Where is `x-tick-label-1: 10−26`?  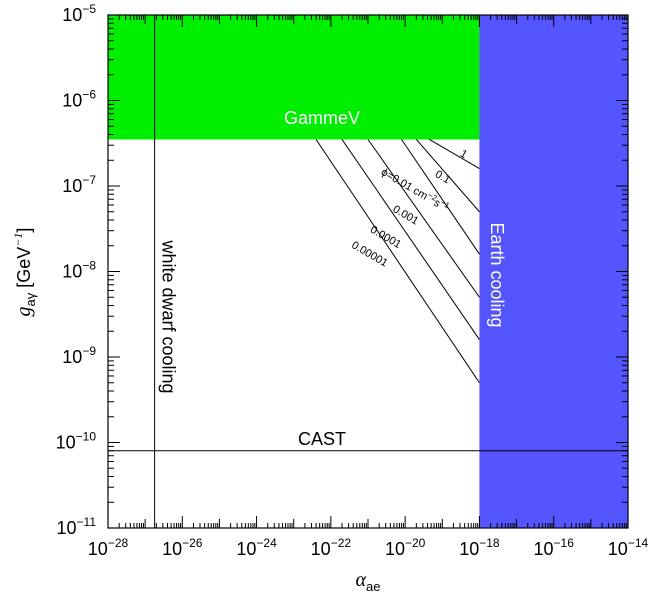 x-tick-label-1: 10−26 is located at coordinates (182, 547).